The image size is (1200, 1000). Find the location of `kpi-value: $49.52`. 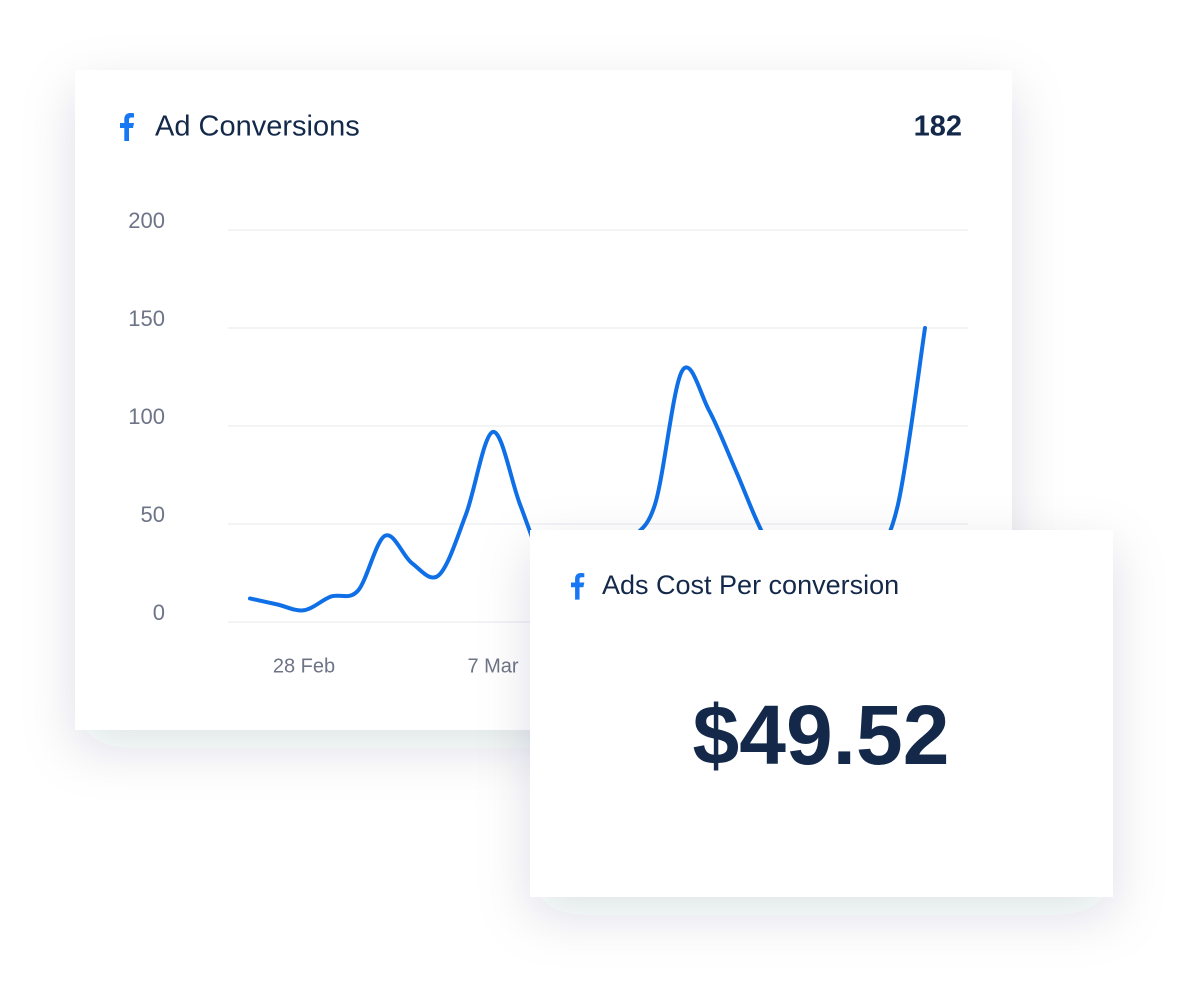

kpi-value: $49.52 is located at coordinates (821, 735).